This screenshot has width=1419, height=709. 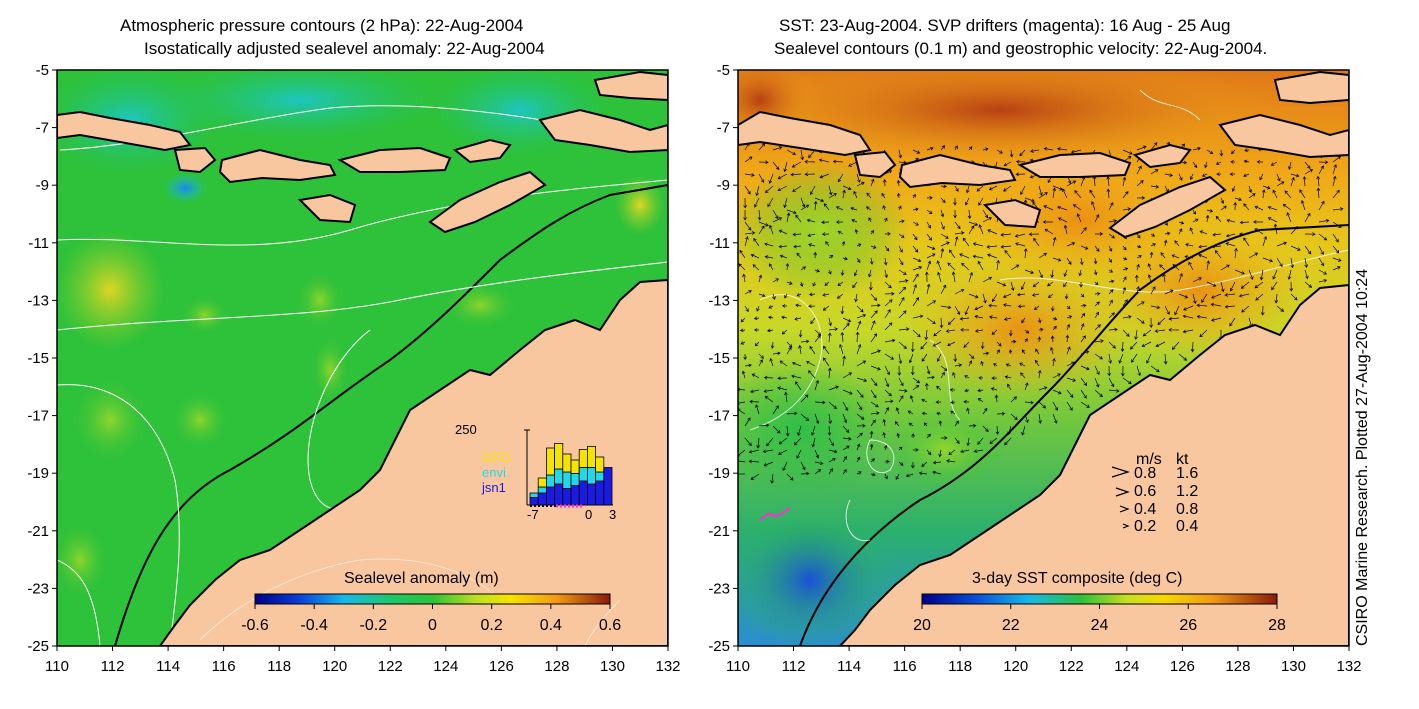 I want to click on inset-x-label-zero: 0, so click(x=588, y=514).